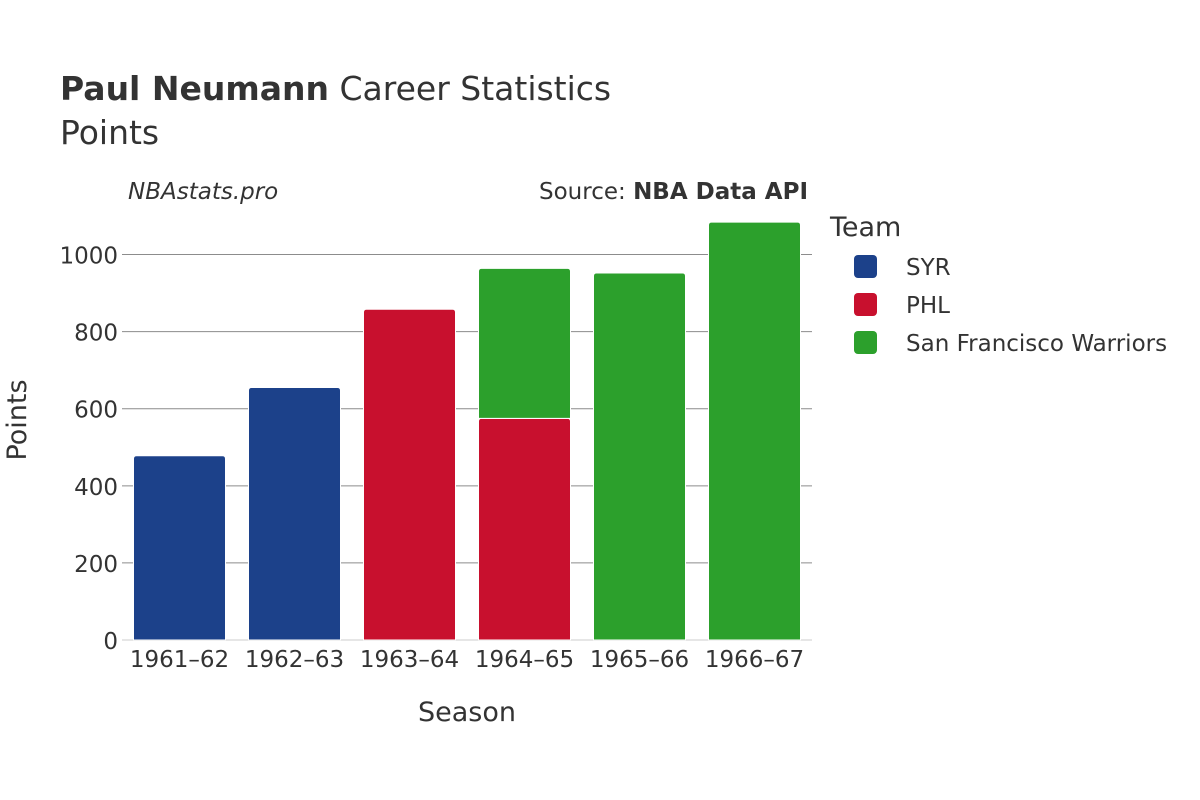 This screenshot has height=800, width=1200. I want to click on source-prefix: Source:, so click(586, 192).